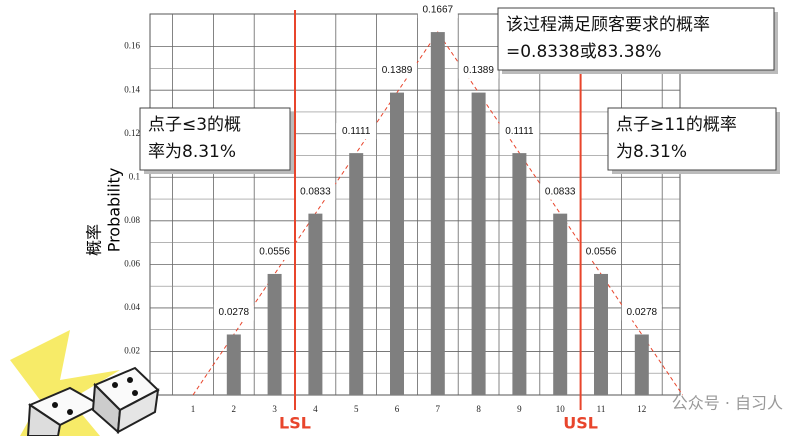  I want to click on watermark: 公众号 · 自习人, so click(727, 403).